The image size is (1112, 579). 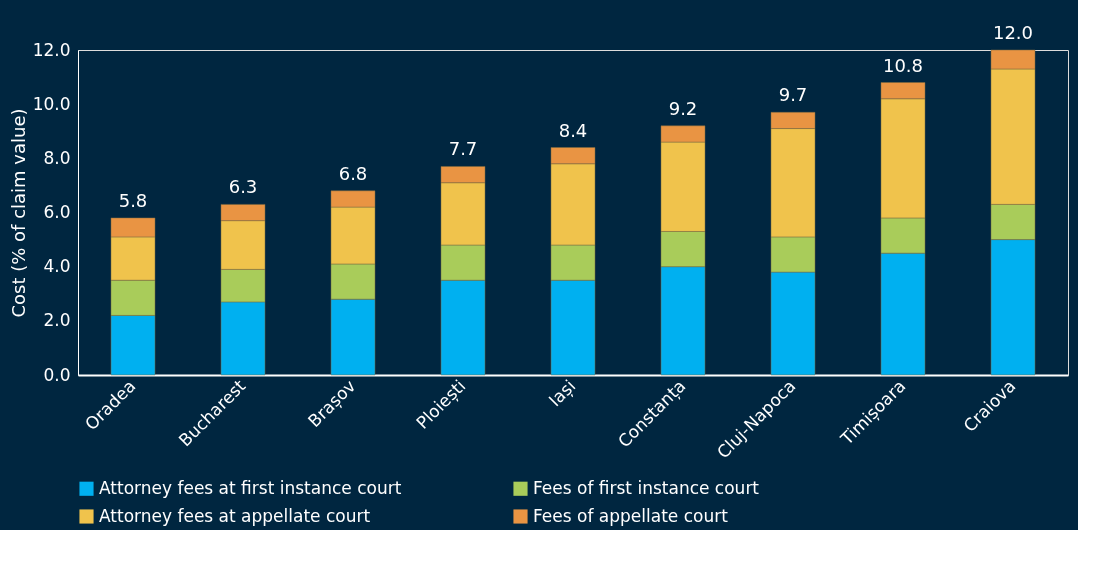 I want to click on y-tick-label: 8.0, so click(x=57, y=157).